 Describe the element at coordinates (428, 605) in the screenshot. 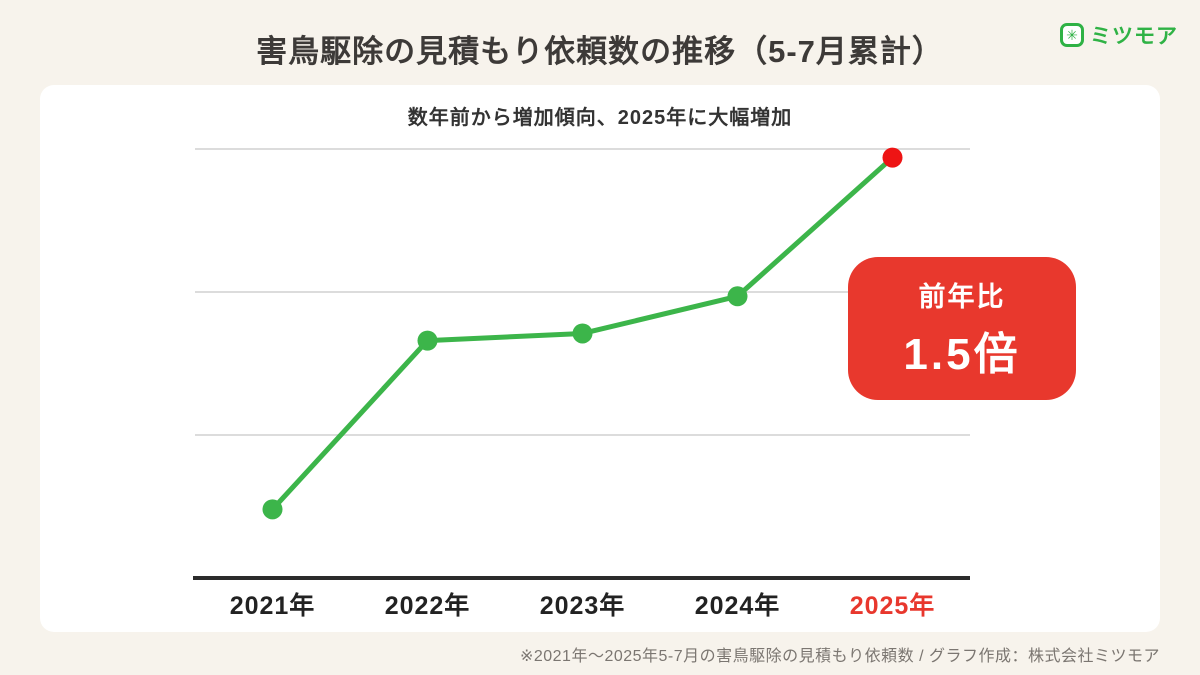

I see `x-axis-label: 2022年` at that location.